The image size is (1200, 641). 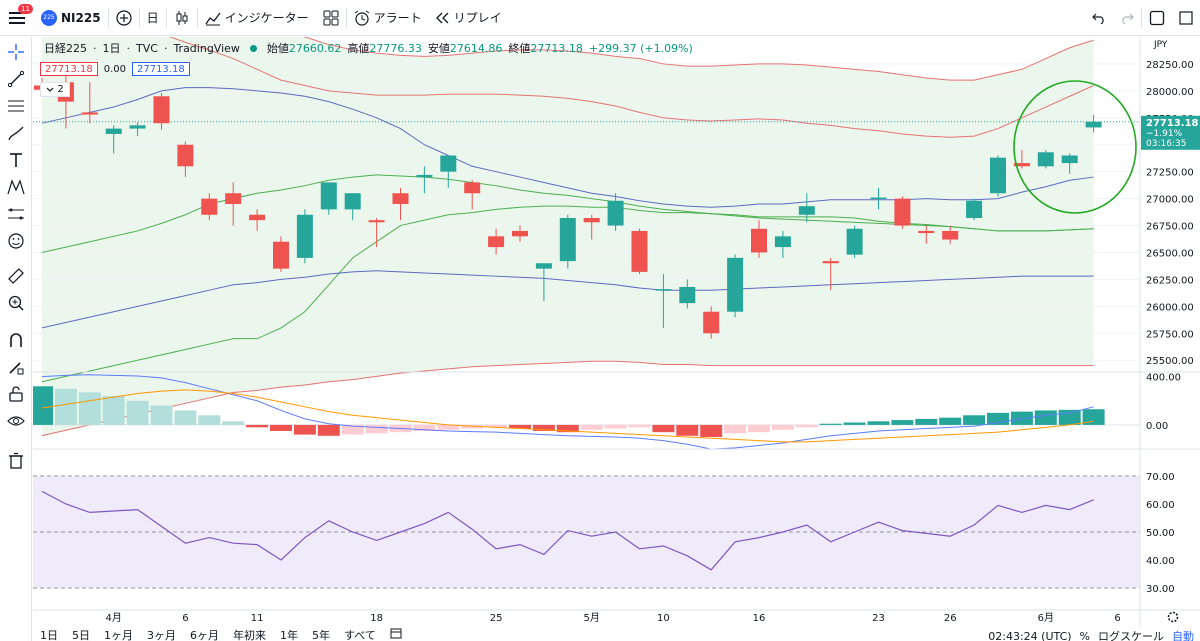 What do you see at coordinates (1030, 635) in the screenshot?
I see `utc-time: 02:43:24 (UTC)` at bounding box center [1030, 635].